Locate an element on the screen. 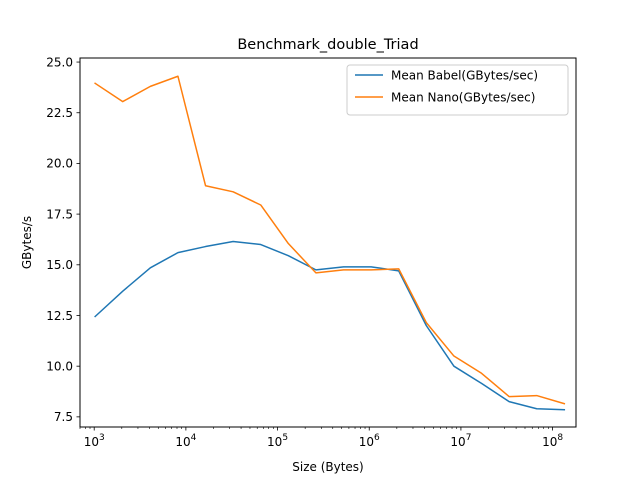 This screenshot has height=480, width=640. y-tick-label: 10.0 is located at coordinates (59, 366).